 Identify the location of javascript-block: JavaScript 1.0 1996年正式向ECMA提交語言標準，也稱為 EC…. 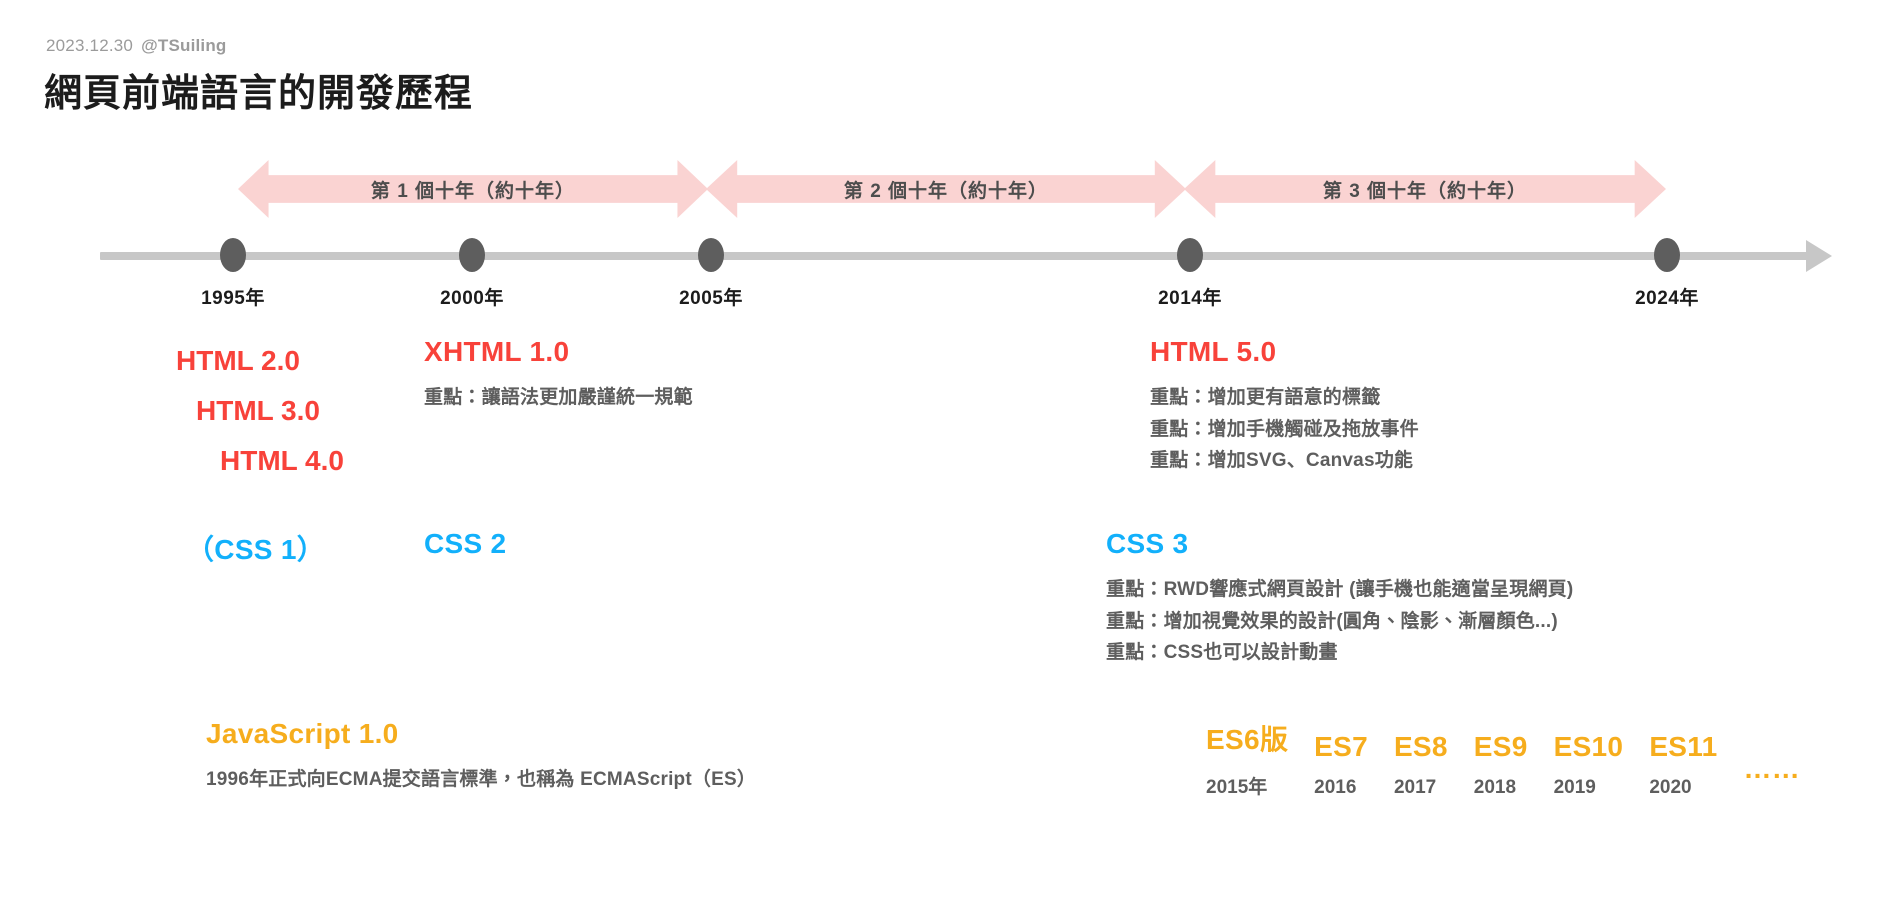
(481, 757).